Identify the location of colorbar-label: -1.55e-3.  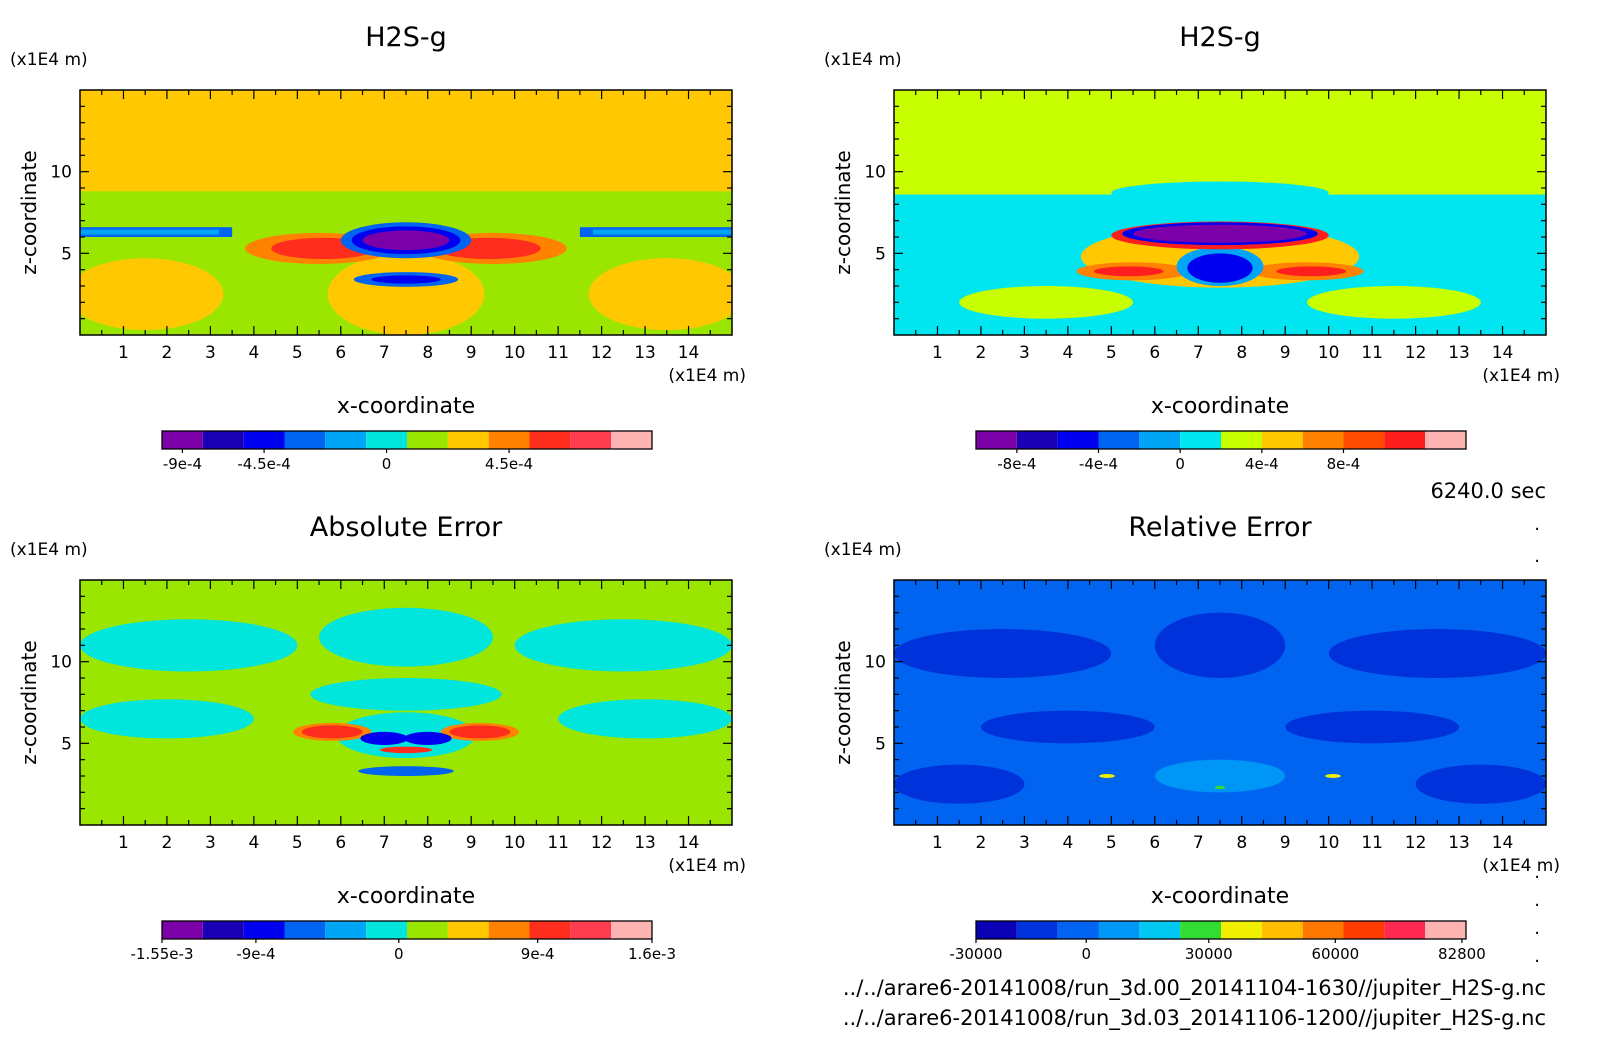
(162, 954).